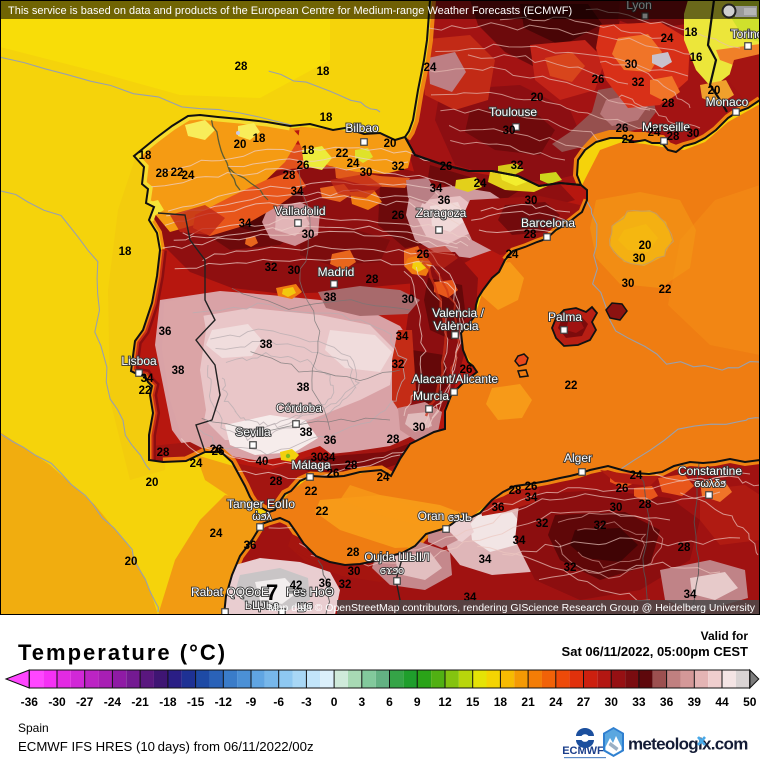 This screenshot has width=760, height=760. Describe the element at coordinates (695, 702) in the screenshot. I see `svg-text: 39` at that location.